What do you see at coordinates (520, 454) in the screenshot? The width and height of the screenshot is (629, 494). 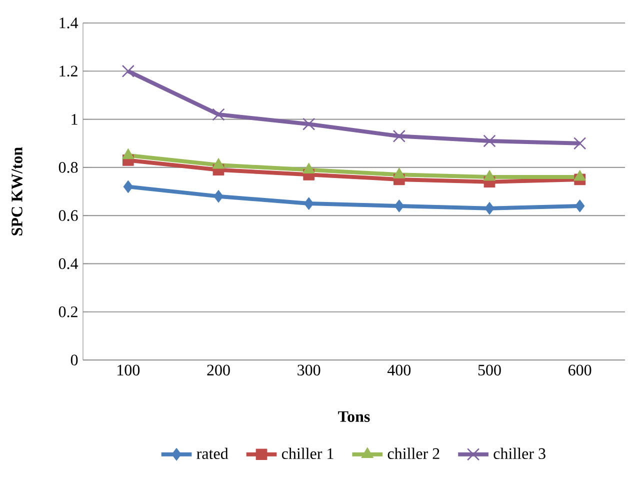 I see `legend-label: chiller 3` at bounding box center [520, 454].